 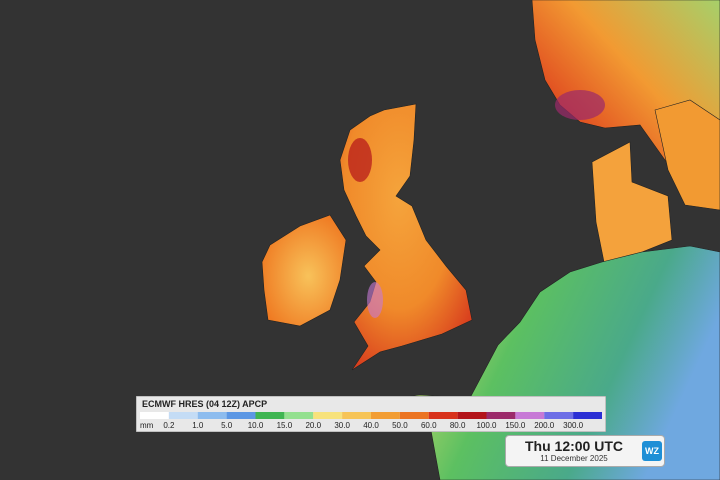 What do you see at coordinates (198, 425) in the screenshot?
I see `legend-label: 1.0` at bounding box center [198, 425].